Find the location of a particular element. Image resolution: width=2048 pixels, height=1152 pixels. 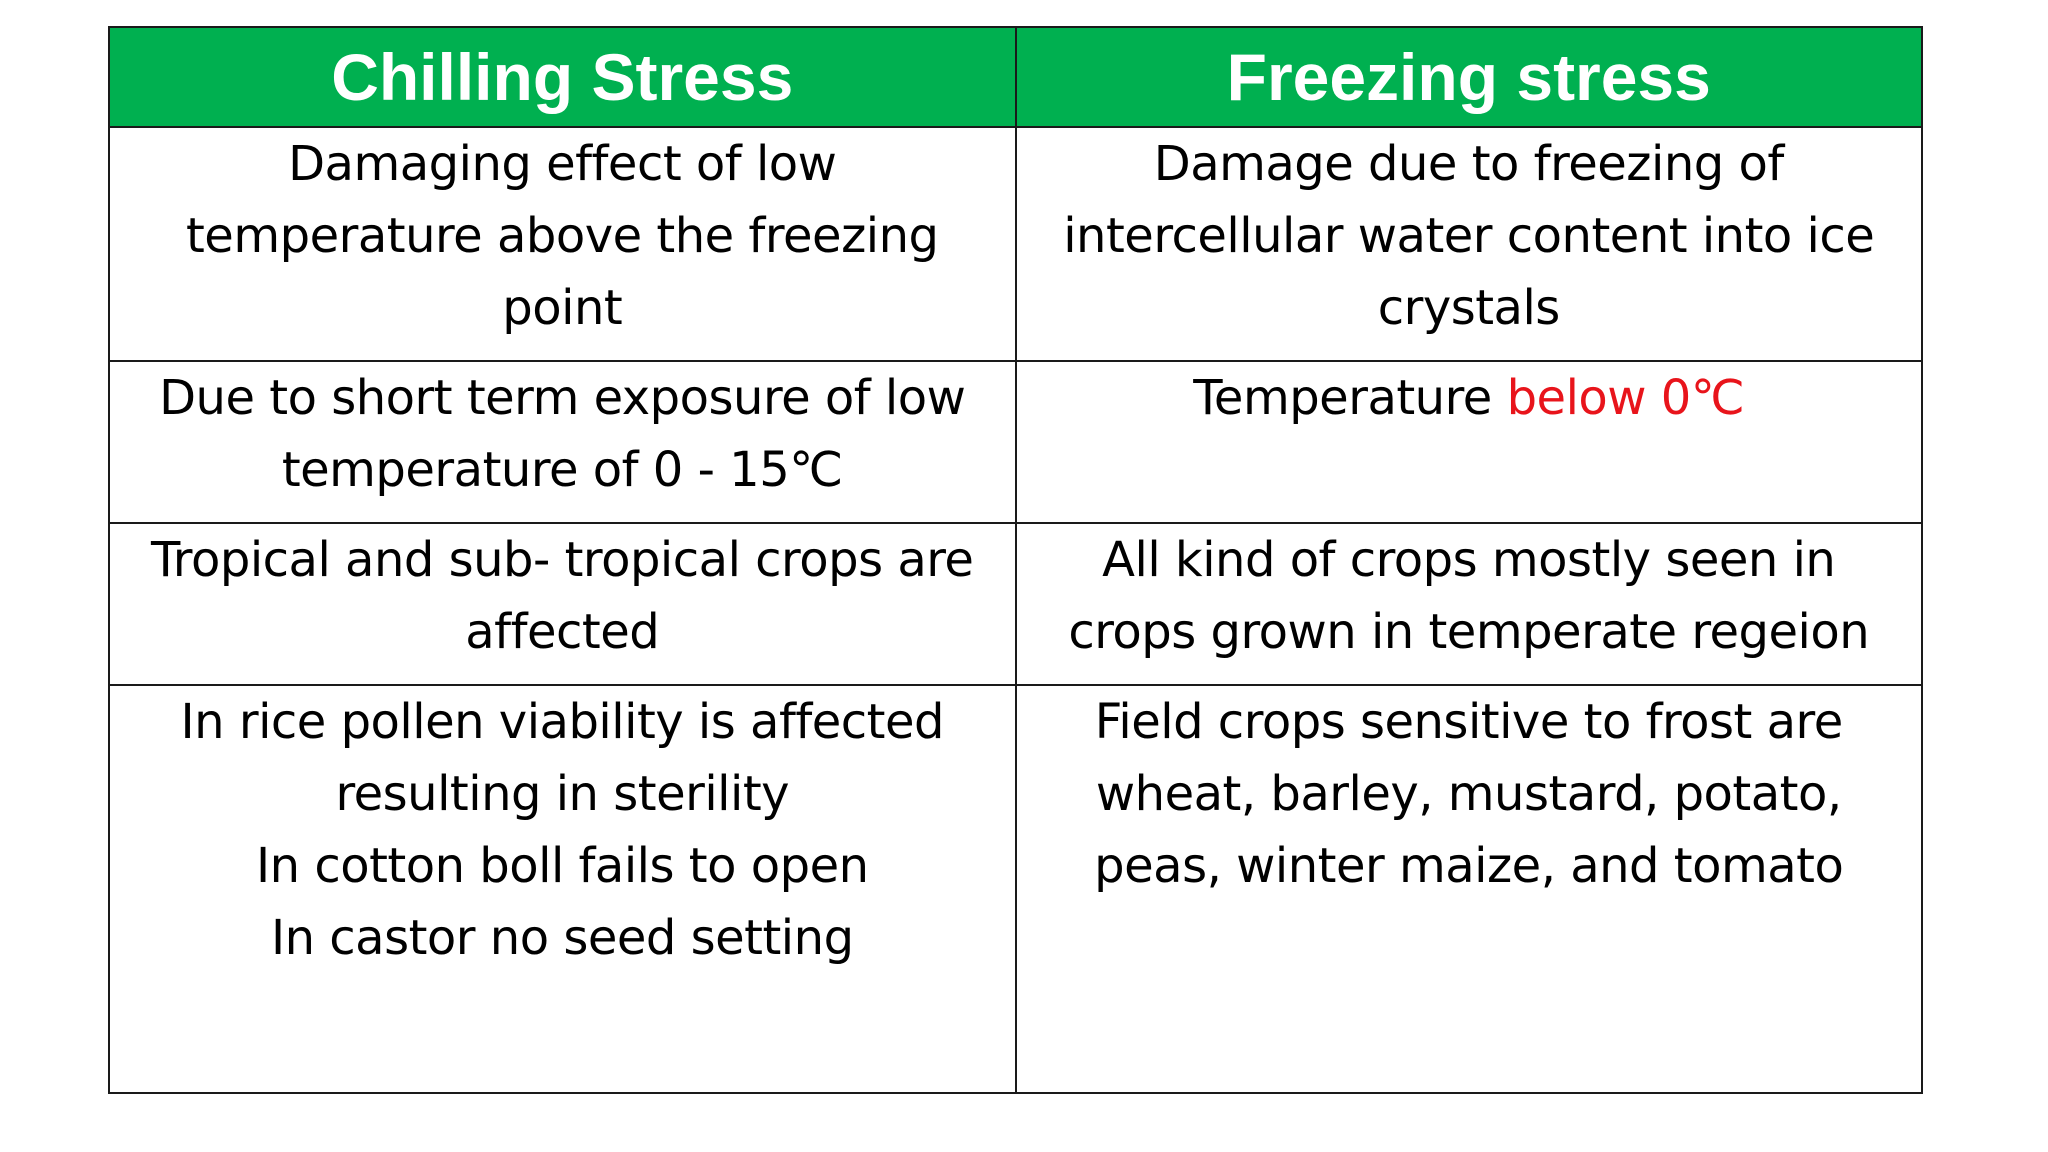

header-freezing-stress: Freezing stress is located at coordinates (1468, 77).